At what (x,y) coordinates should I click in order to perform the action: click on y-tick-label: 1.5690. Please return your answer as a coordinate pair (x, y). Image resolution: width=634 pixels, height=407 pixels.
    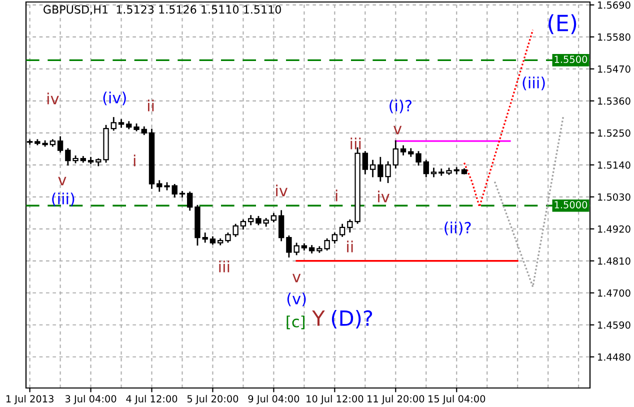
    Looking at the image, I should click on (614, 5).